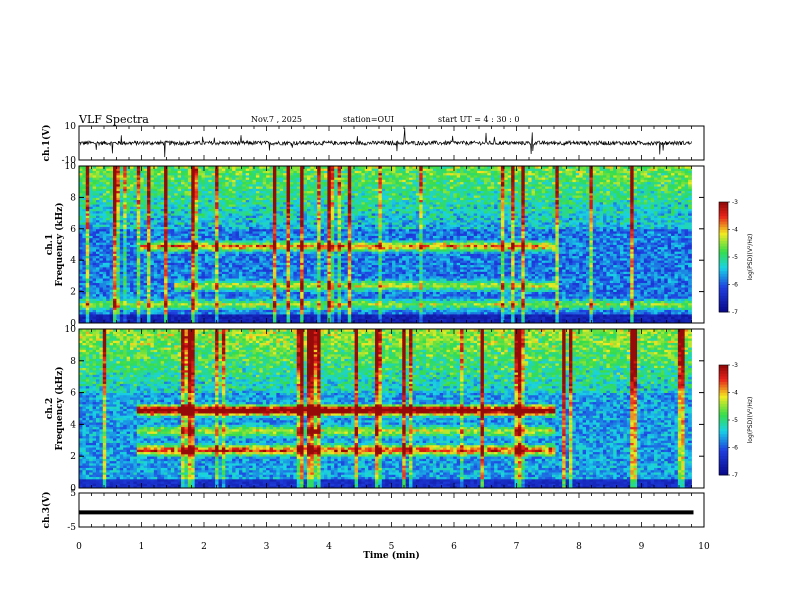 The height and width of the screenshot is (612, 792). What do you see at coordinates (329, 547) in the screenshot?
I see `x-tick-label: 4` at bounding box center [329, 547].